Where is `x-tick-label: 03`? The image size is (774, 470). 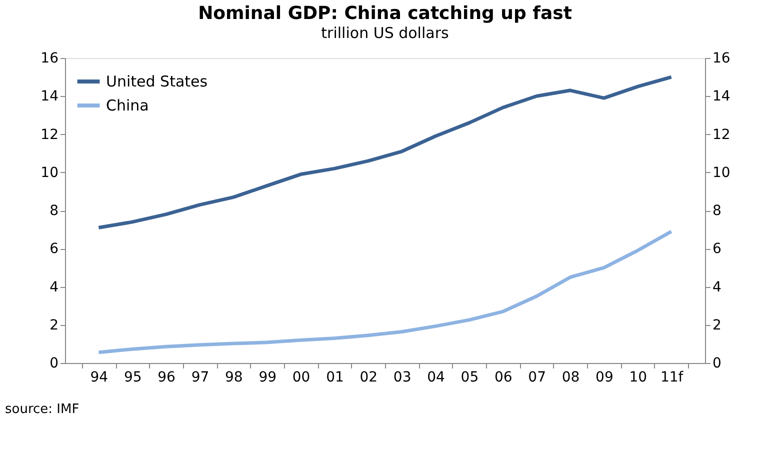
x-tick-label: 03 is located at coordinates (402, 378).